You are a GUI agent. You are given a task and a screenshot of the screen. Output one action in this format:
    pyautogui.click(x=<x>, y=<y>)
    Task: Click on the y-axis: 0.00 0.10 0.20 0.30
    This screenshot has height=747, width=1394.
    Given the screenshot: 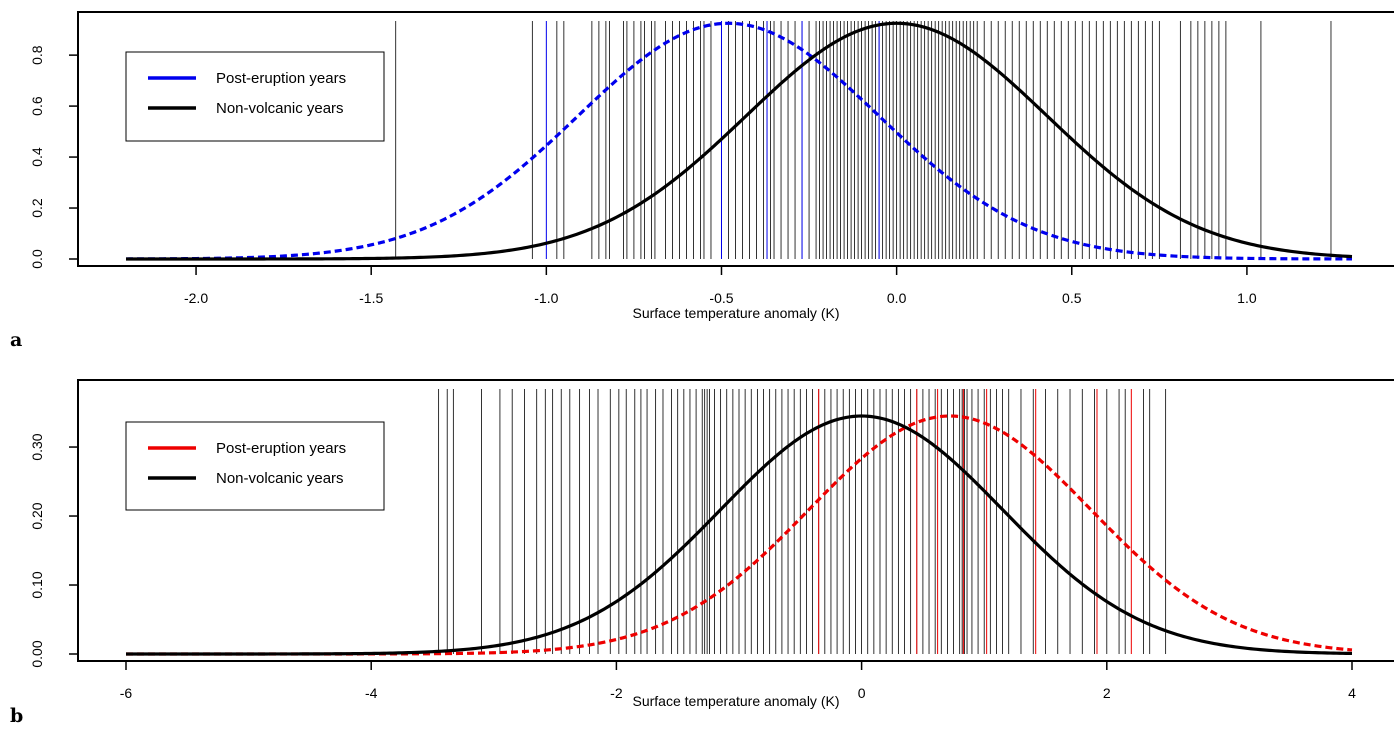 What is the action you would take?
    pyautogui.click(x=54, y=550)
    